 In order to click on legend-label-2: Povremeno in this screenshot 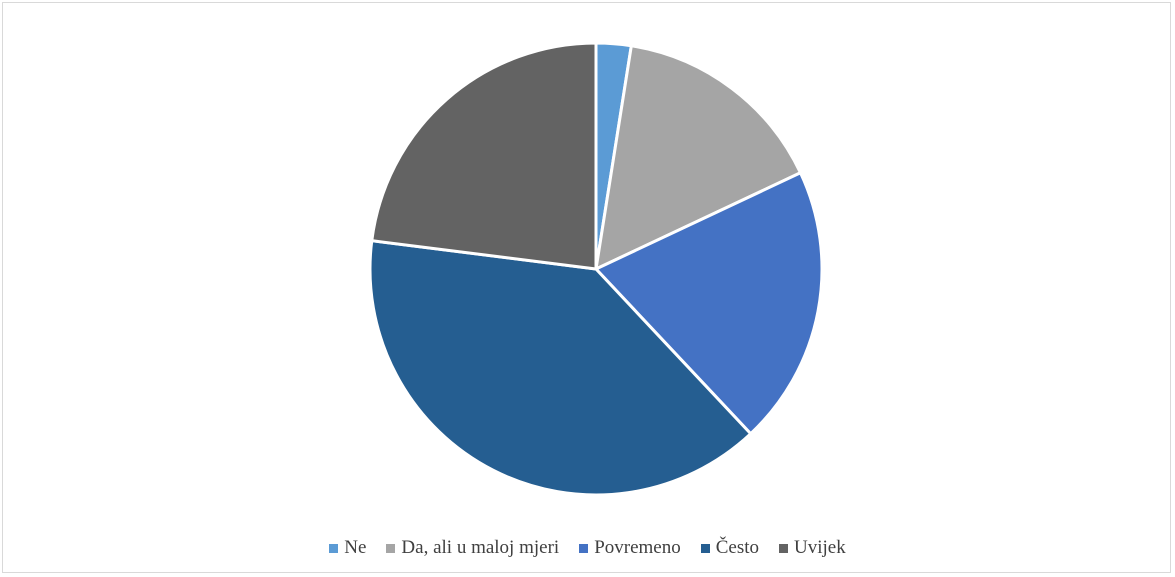, I will do `click(637, 547)`.